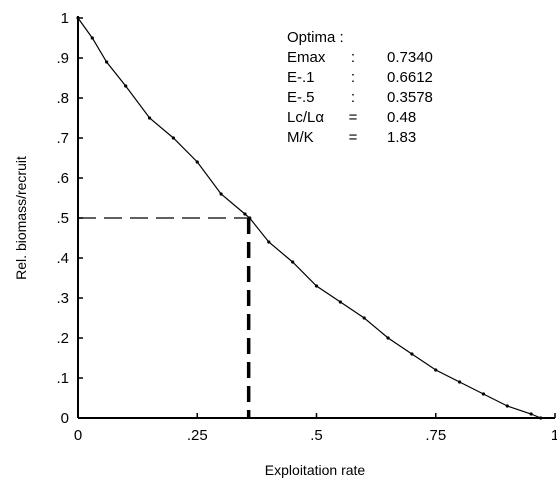 The width and height of the screenshot is (557, 482). What do you see at coordinates (62, 98) in the screenshot?
I see `y-tick-label: .8` at bounding box center [62, 98].